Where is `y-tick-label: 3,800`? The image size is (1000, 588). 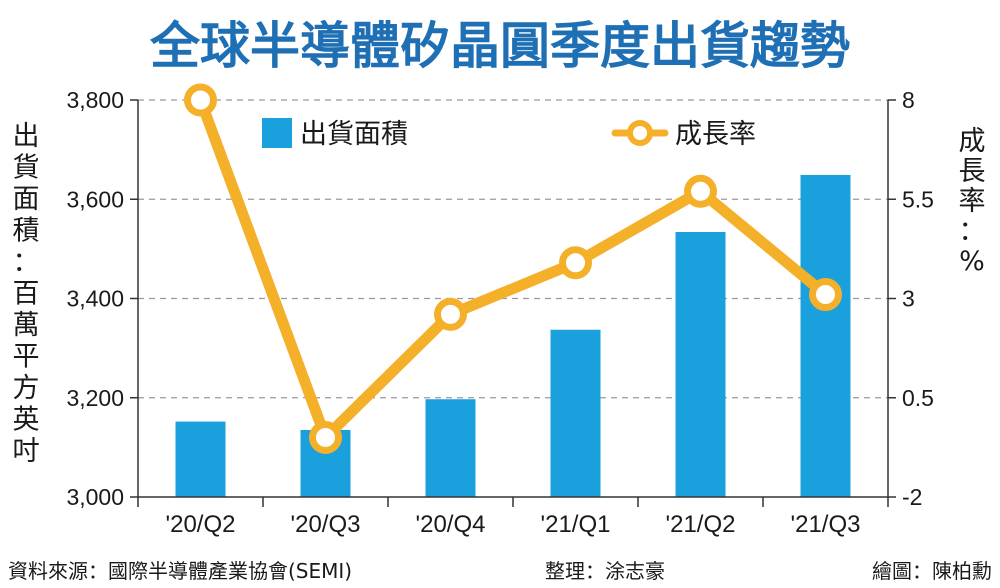 y-tick-label: 3,800 is located at coordinates (95, 100).